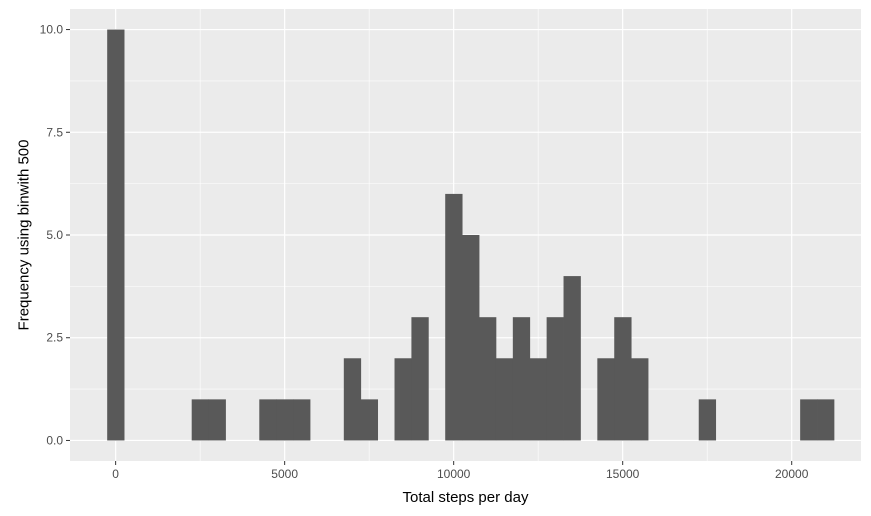 The image size is (871, 516). I want to click on y-tick-label: 7.5, so click(54, 132).